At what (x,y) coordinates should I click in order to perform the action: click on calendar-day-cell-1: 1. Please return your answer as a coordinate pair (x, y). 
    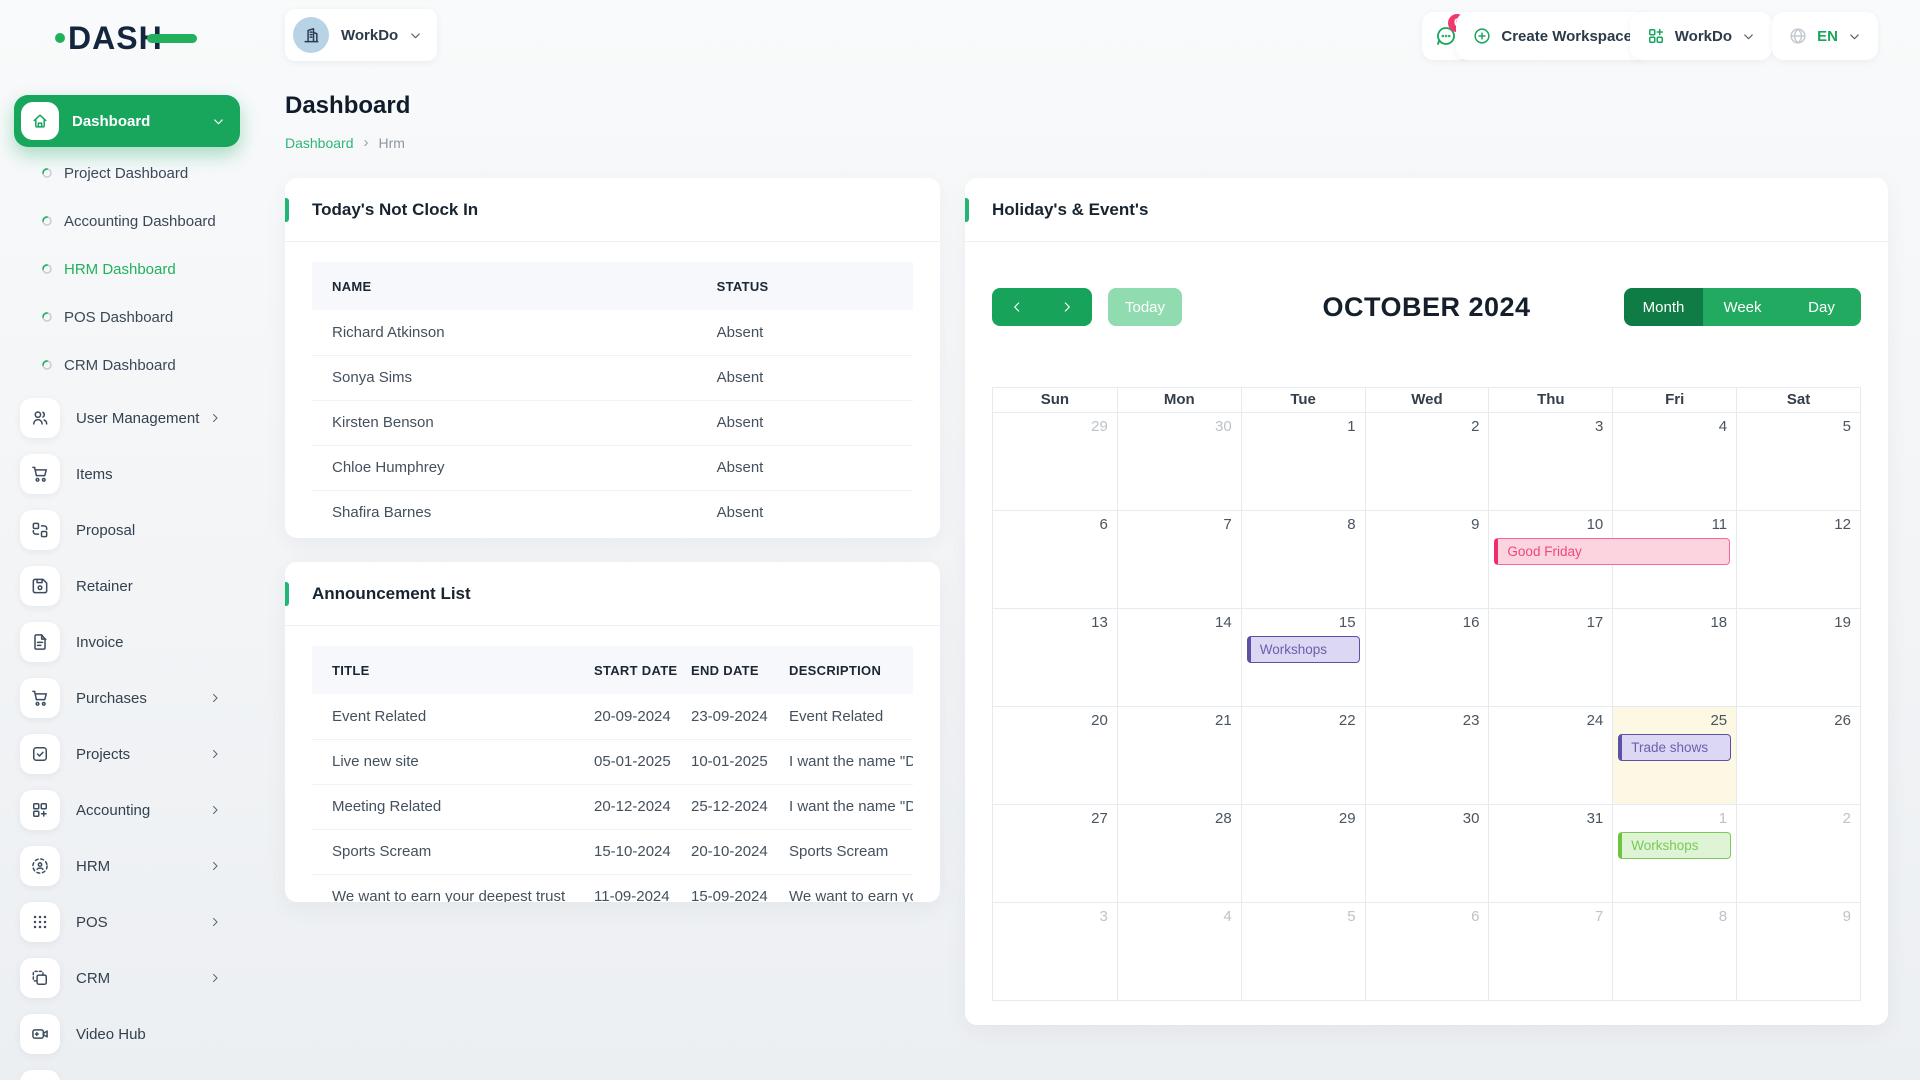
    Looking at the image, I should click on (1302, 461).